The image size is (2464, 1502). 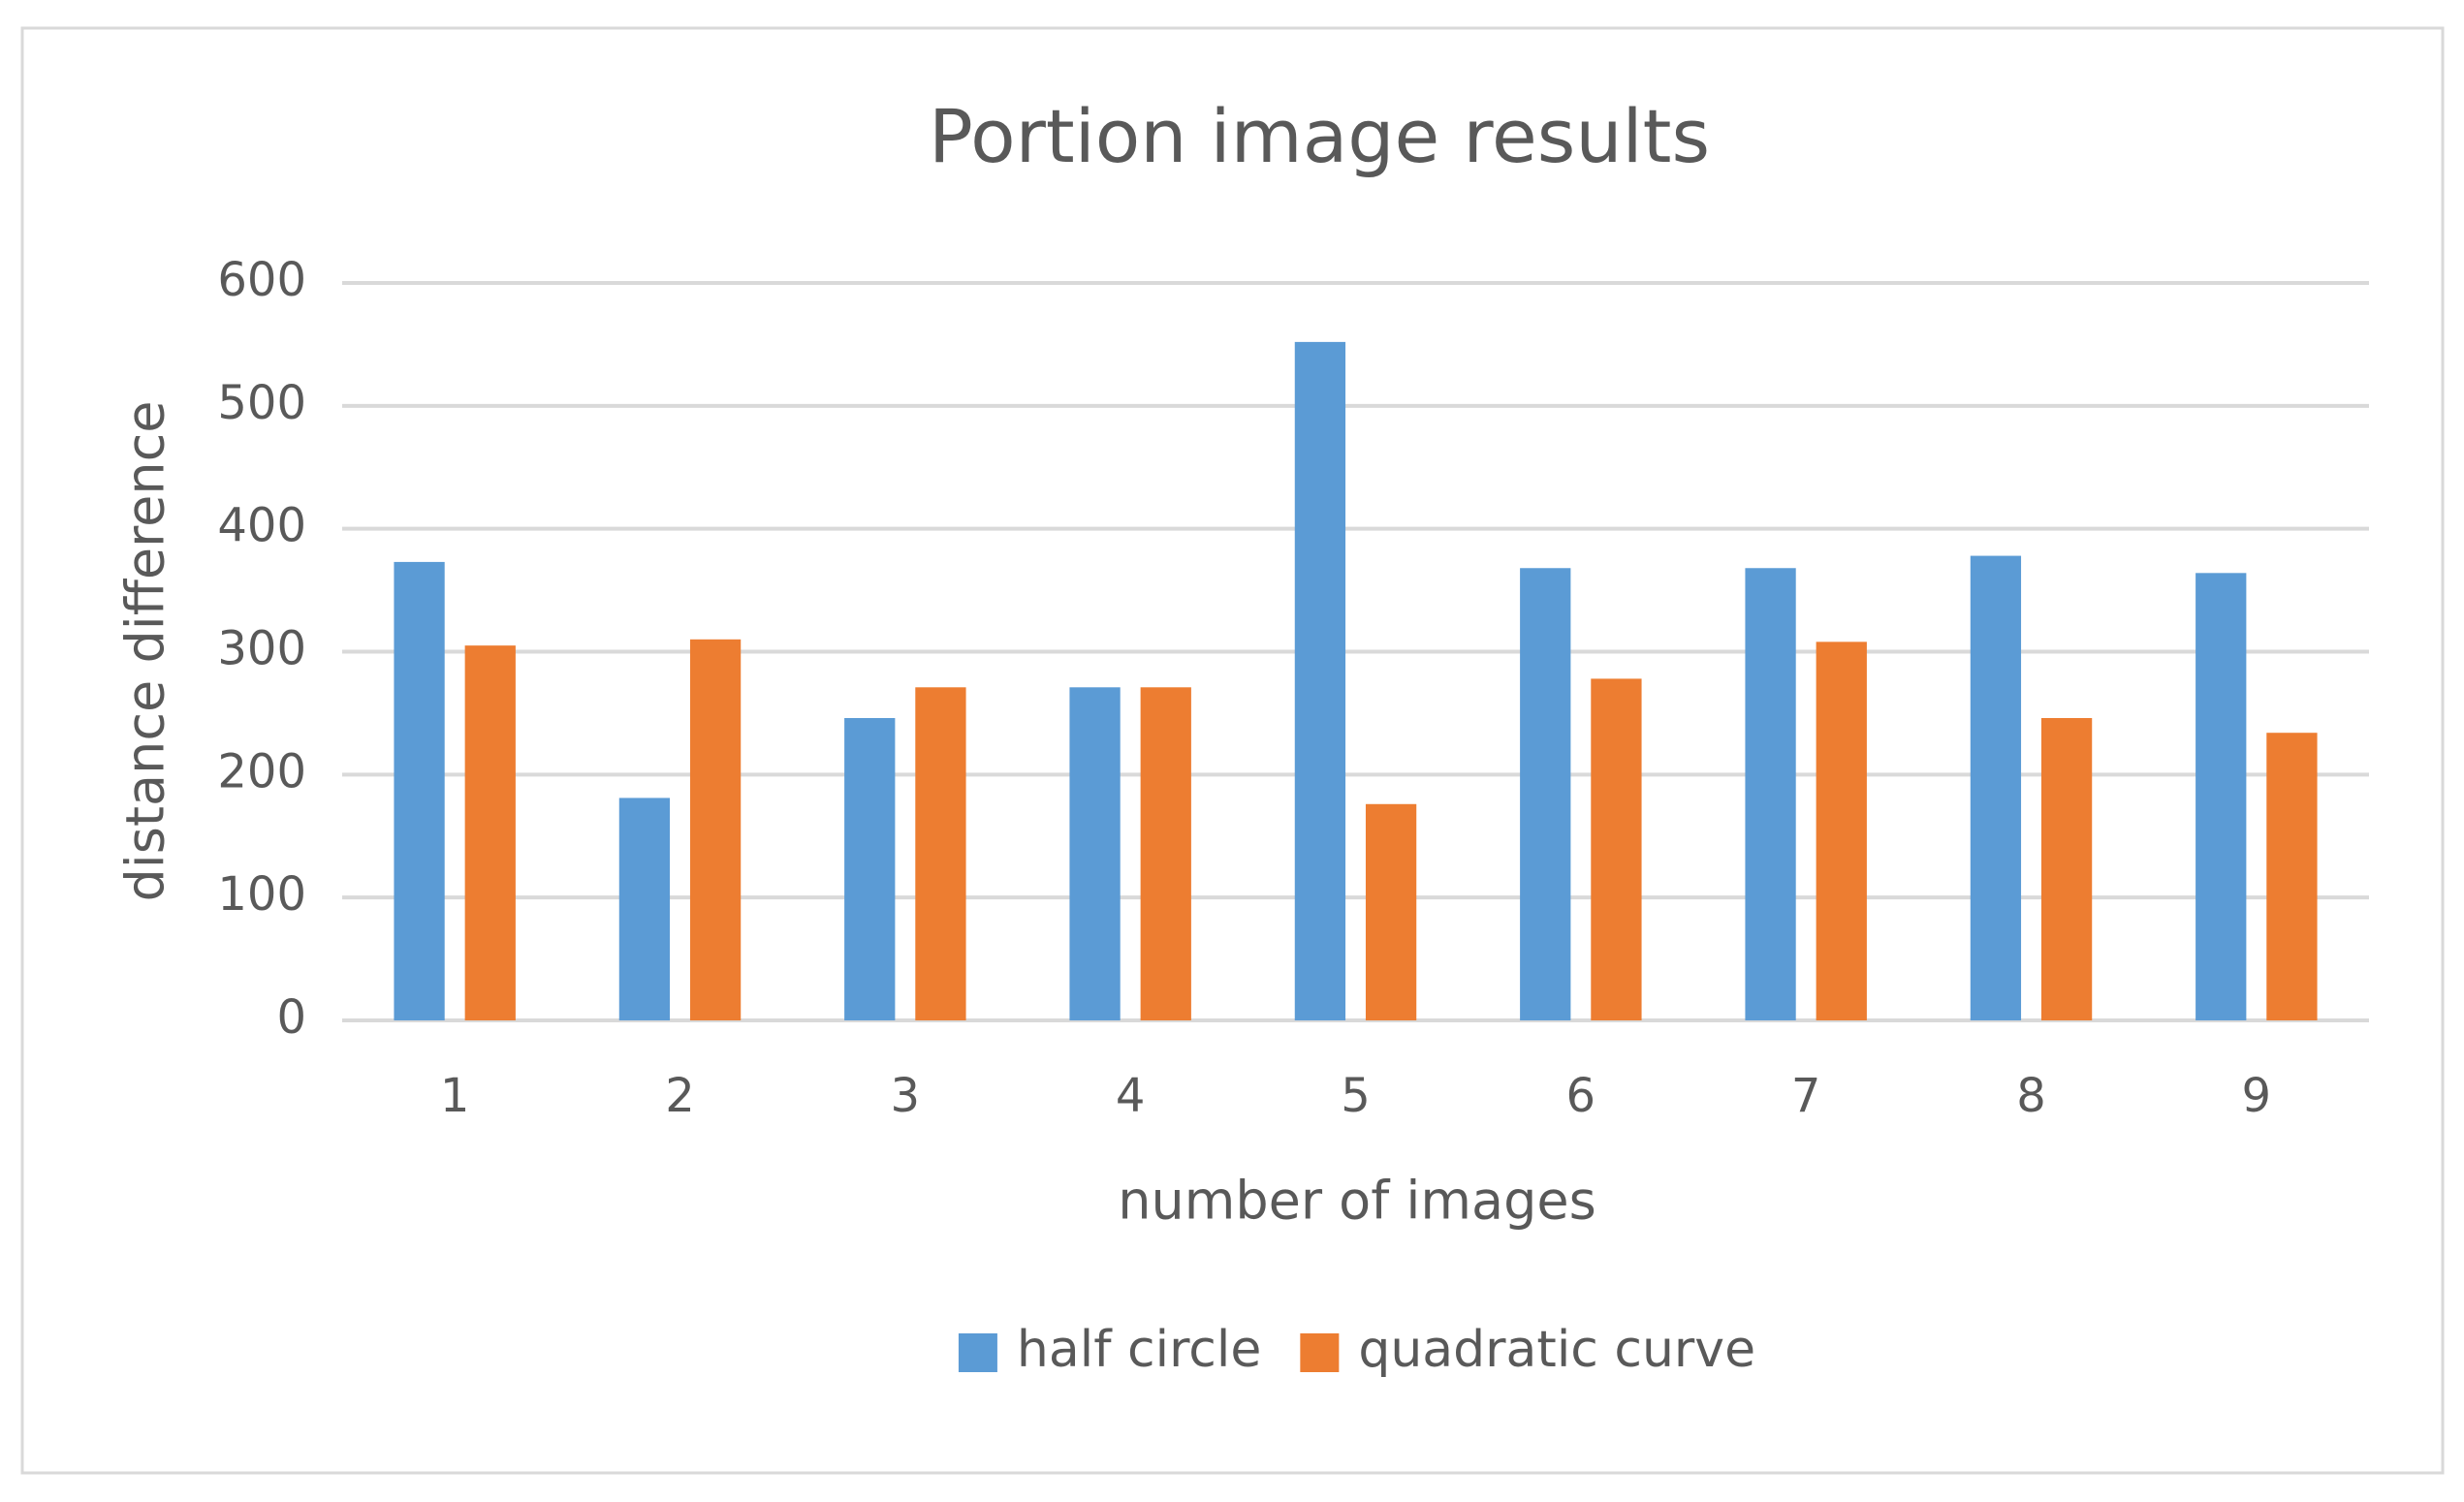 What do you see at coordinates (1806, 1096) in the screenshot?
I see `x-tick-label: 7` at bounding box center [1806, 1096].